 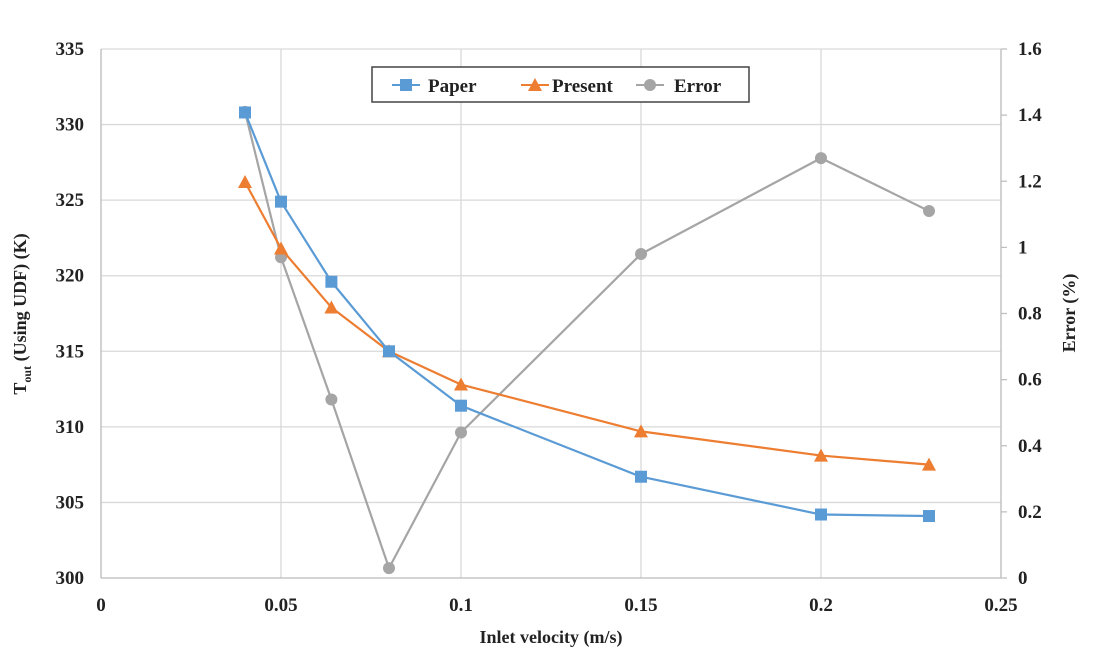 I want to click on y-right-tick-label: 0.2, so click(x=1030, y=512).